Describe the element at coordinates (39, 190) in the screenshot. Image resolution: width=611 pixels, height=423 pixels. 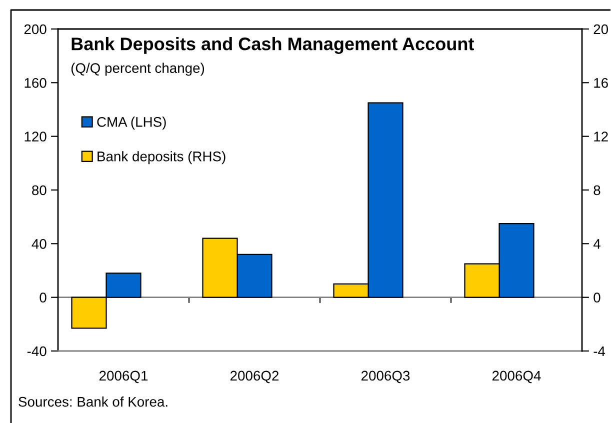
I see `y-tick-label: 80` at that location.